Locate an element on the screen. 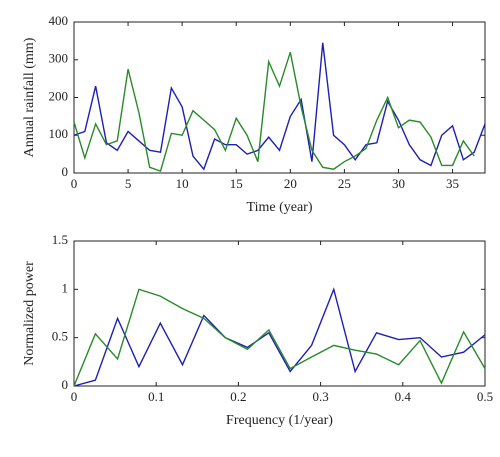 Image resolution: width=500 pixels, height=457 pixels. x-tick-label: 15 is located at coordinates (236, 183).